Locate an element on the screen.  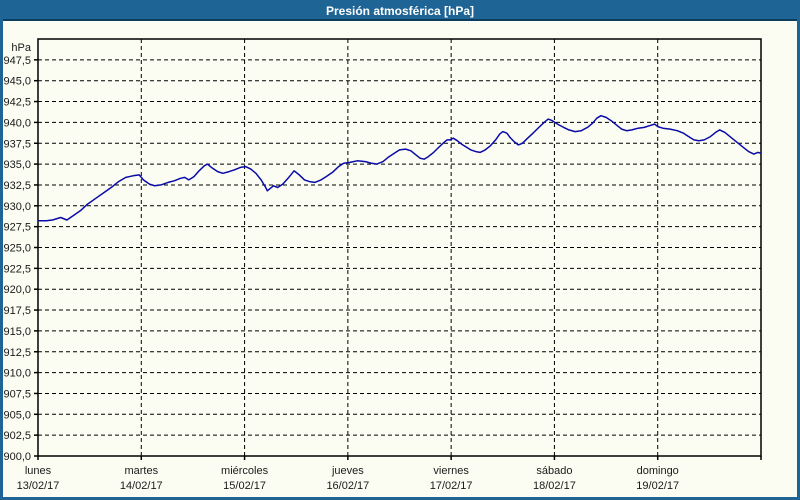
y-axis-label: 902,5 is located at coordinates (17, 436).